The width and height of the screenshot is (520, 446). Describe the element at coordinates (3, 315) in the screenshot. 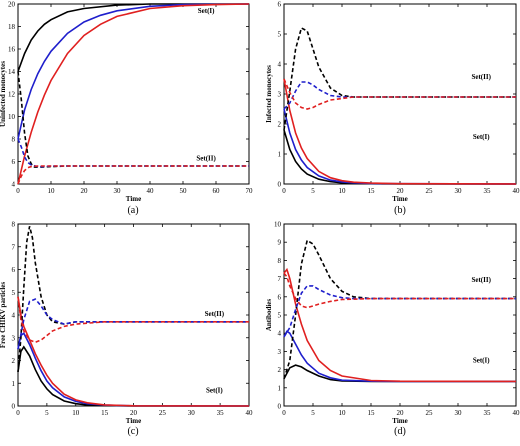

I see `y-axis-title: Free CHIKV particles` at that location.